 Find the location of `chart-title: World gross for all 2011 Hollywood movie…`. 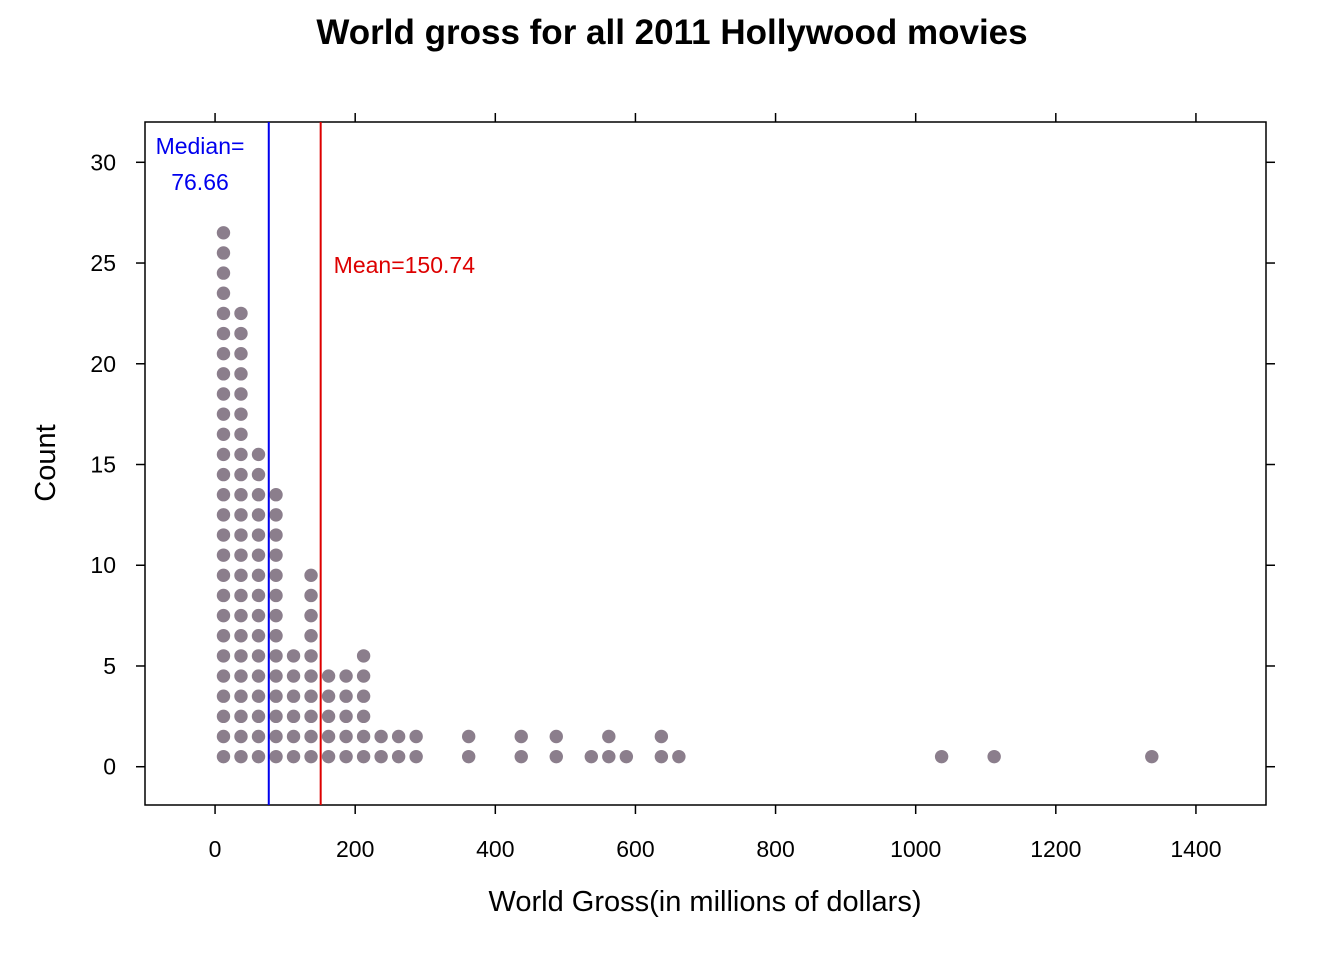

chart-title: World gross for all 2011 Hollywood movie… is located at coordinates (671, 32).